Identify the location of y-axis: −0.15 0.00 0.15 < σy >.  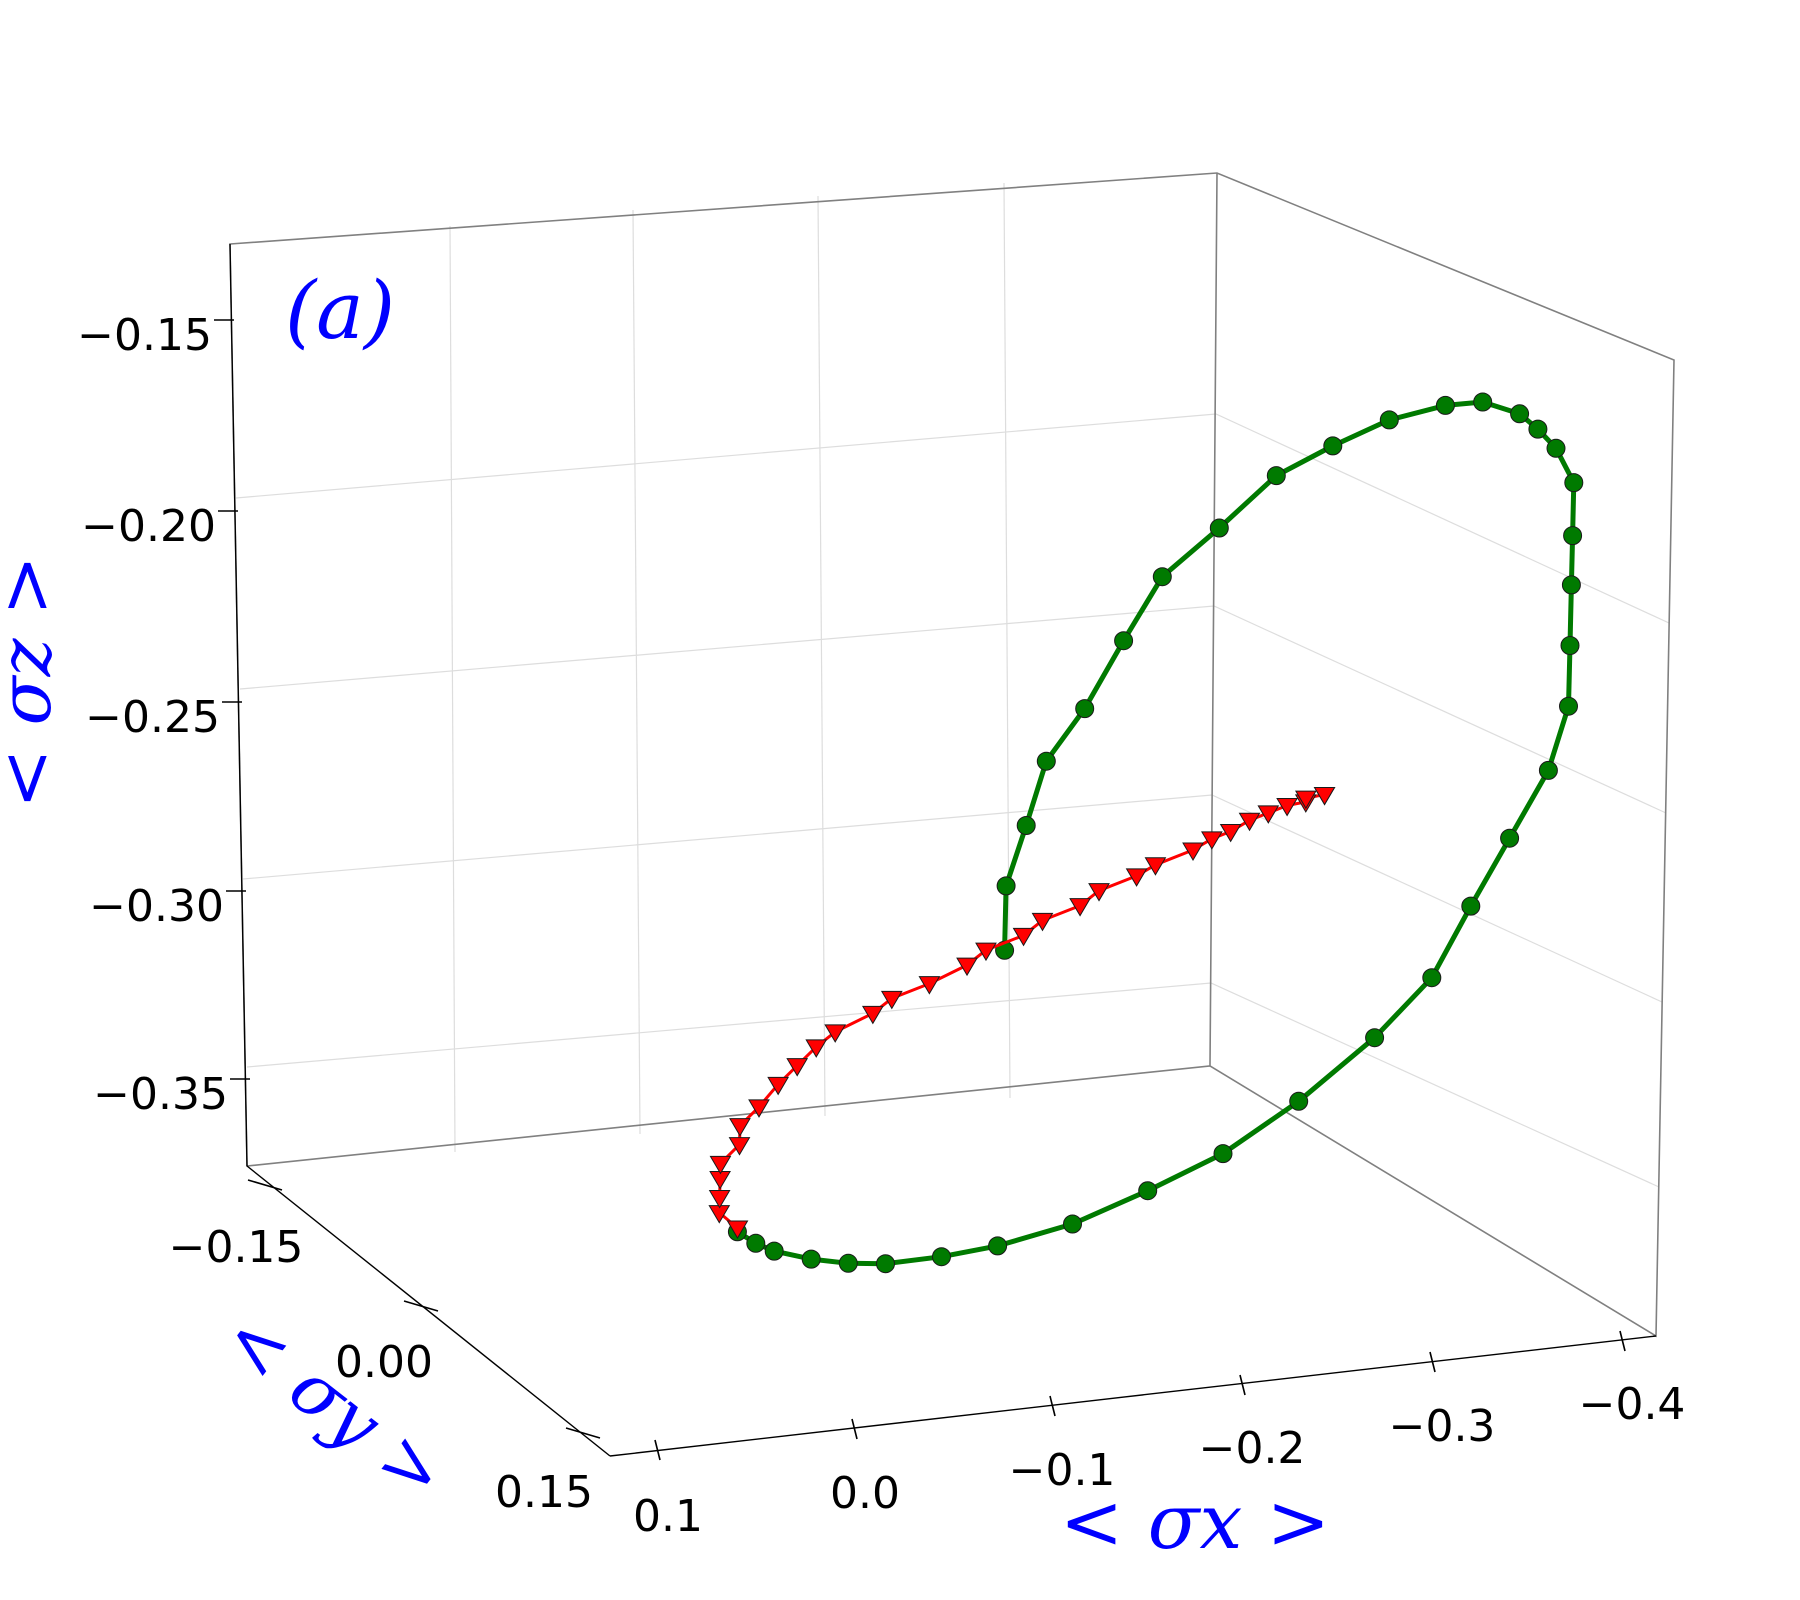
(385, 1348).